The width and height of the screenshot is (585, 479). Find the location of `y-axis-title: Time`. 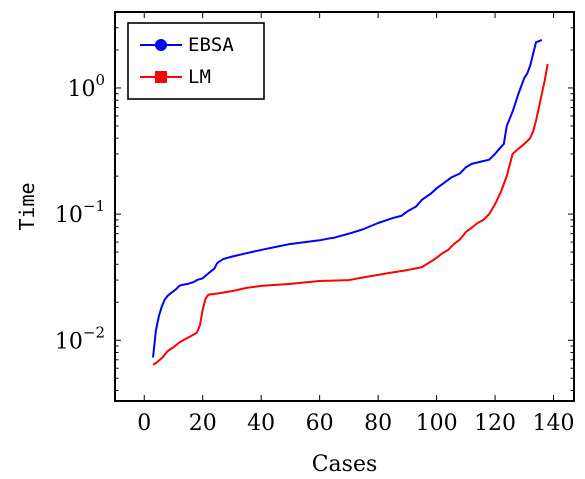

y-axis-title: Time is located at coordinates (27, 206).